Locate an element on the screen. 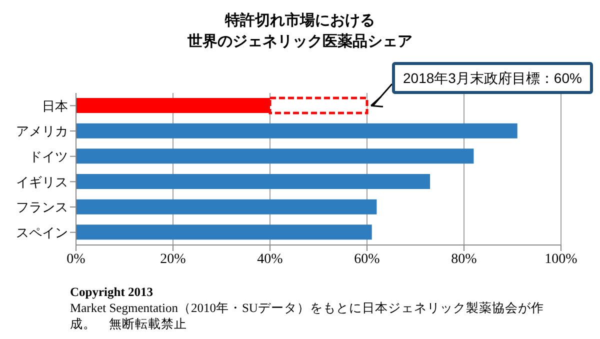  chart-title: 特許切れ市場における is located at coordinates (300, 21).